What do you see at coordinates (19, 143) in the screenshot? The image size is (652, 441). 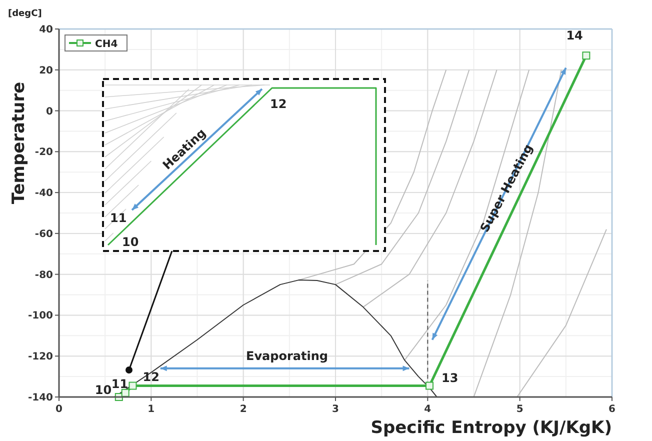 I see `y-axis-title: Temperature` at bounding box center [19, 143].